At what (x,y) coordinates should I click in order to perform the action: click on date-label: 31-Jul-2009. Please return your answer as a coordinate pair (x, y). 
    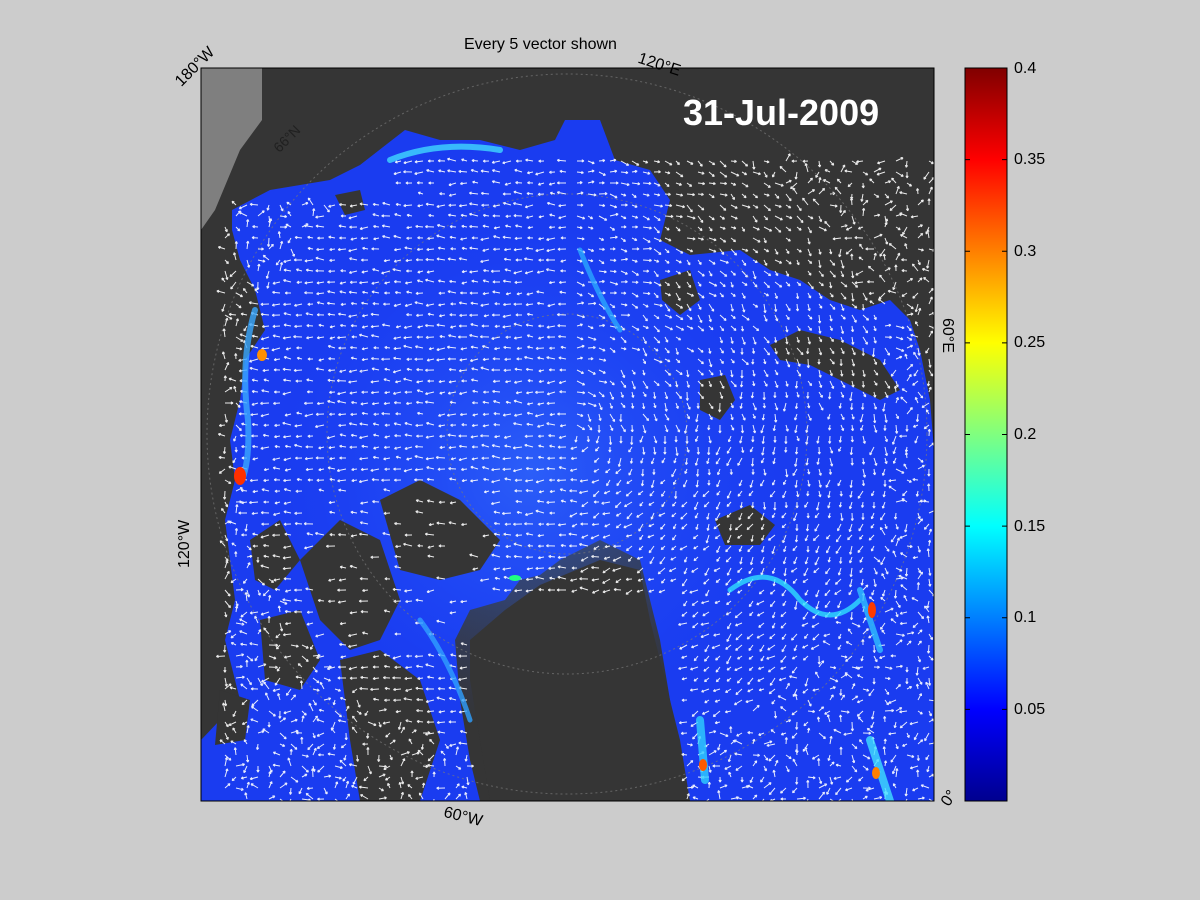
    Looking at the image, I should click on (781, 112).